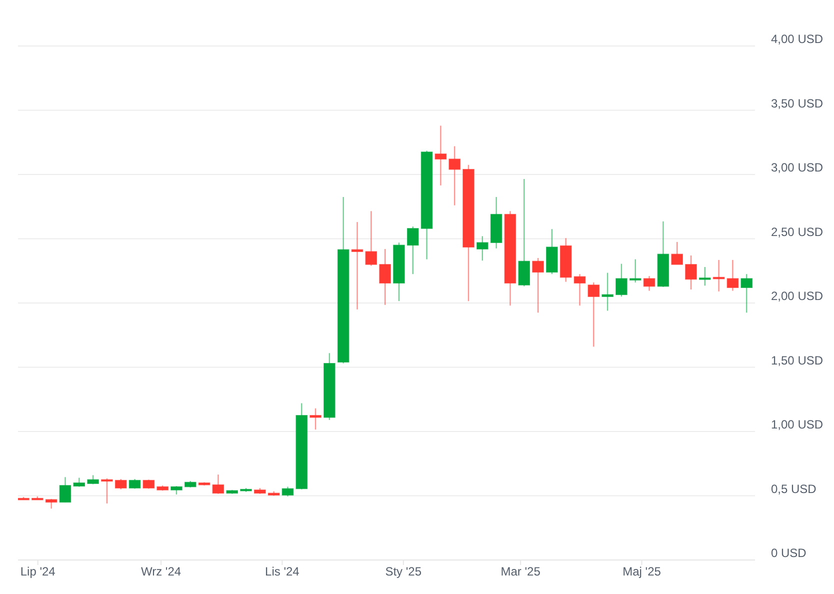 The width and height of the screenshot is (834, 594). What do you see at coordinates (797, 167) in the screenshot?
I see `y-tick-label: 3,00 USD` at bounding box center [797, 167].